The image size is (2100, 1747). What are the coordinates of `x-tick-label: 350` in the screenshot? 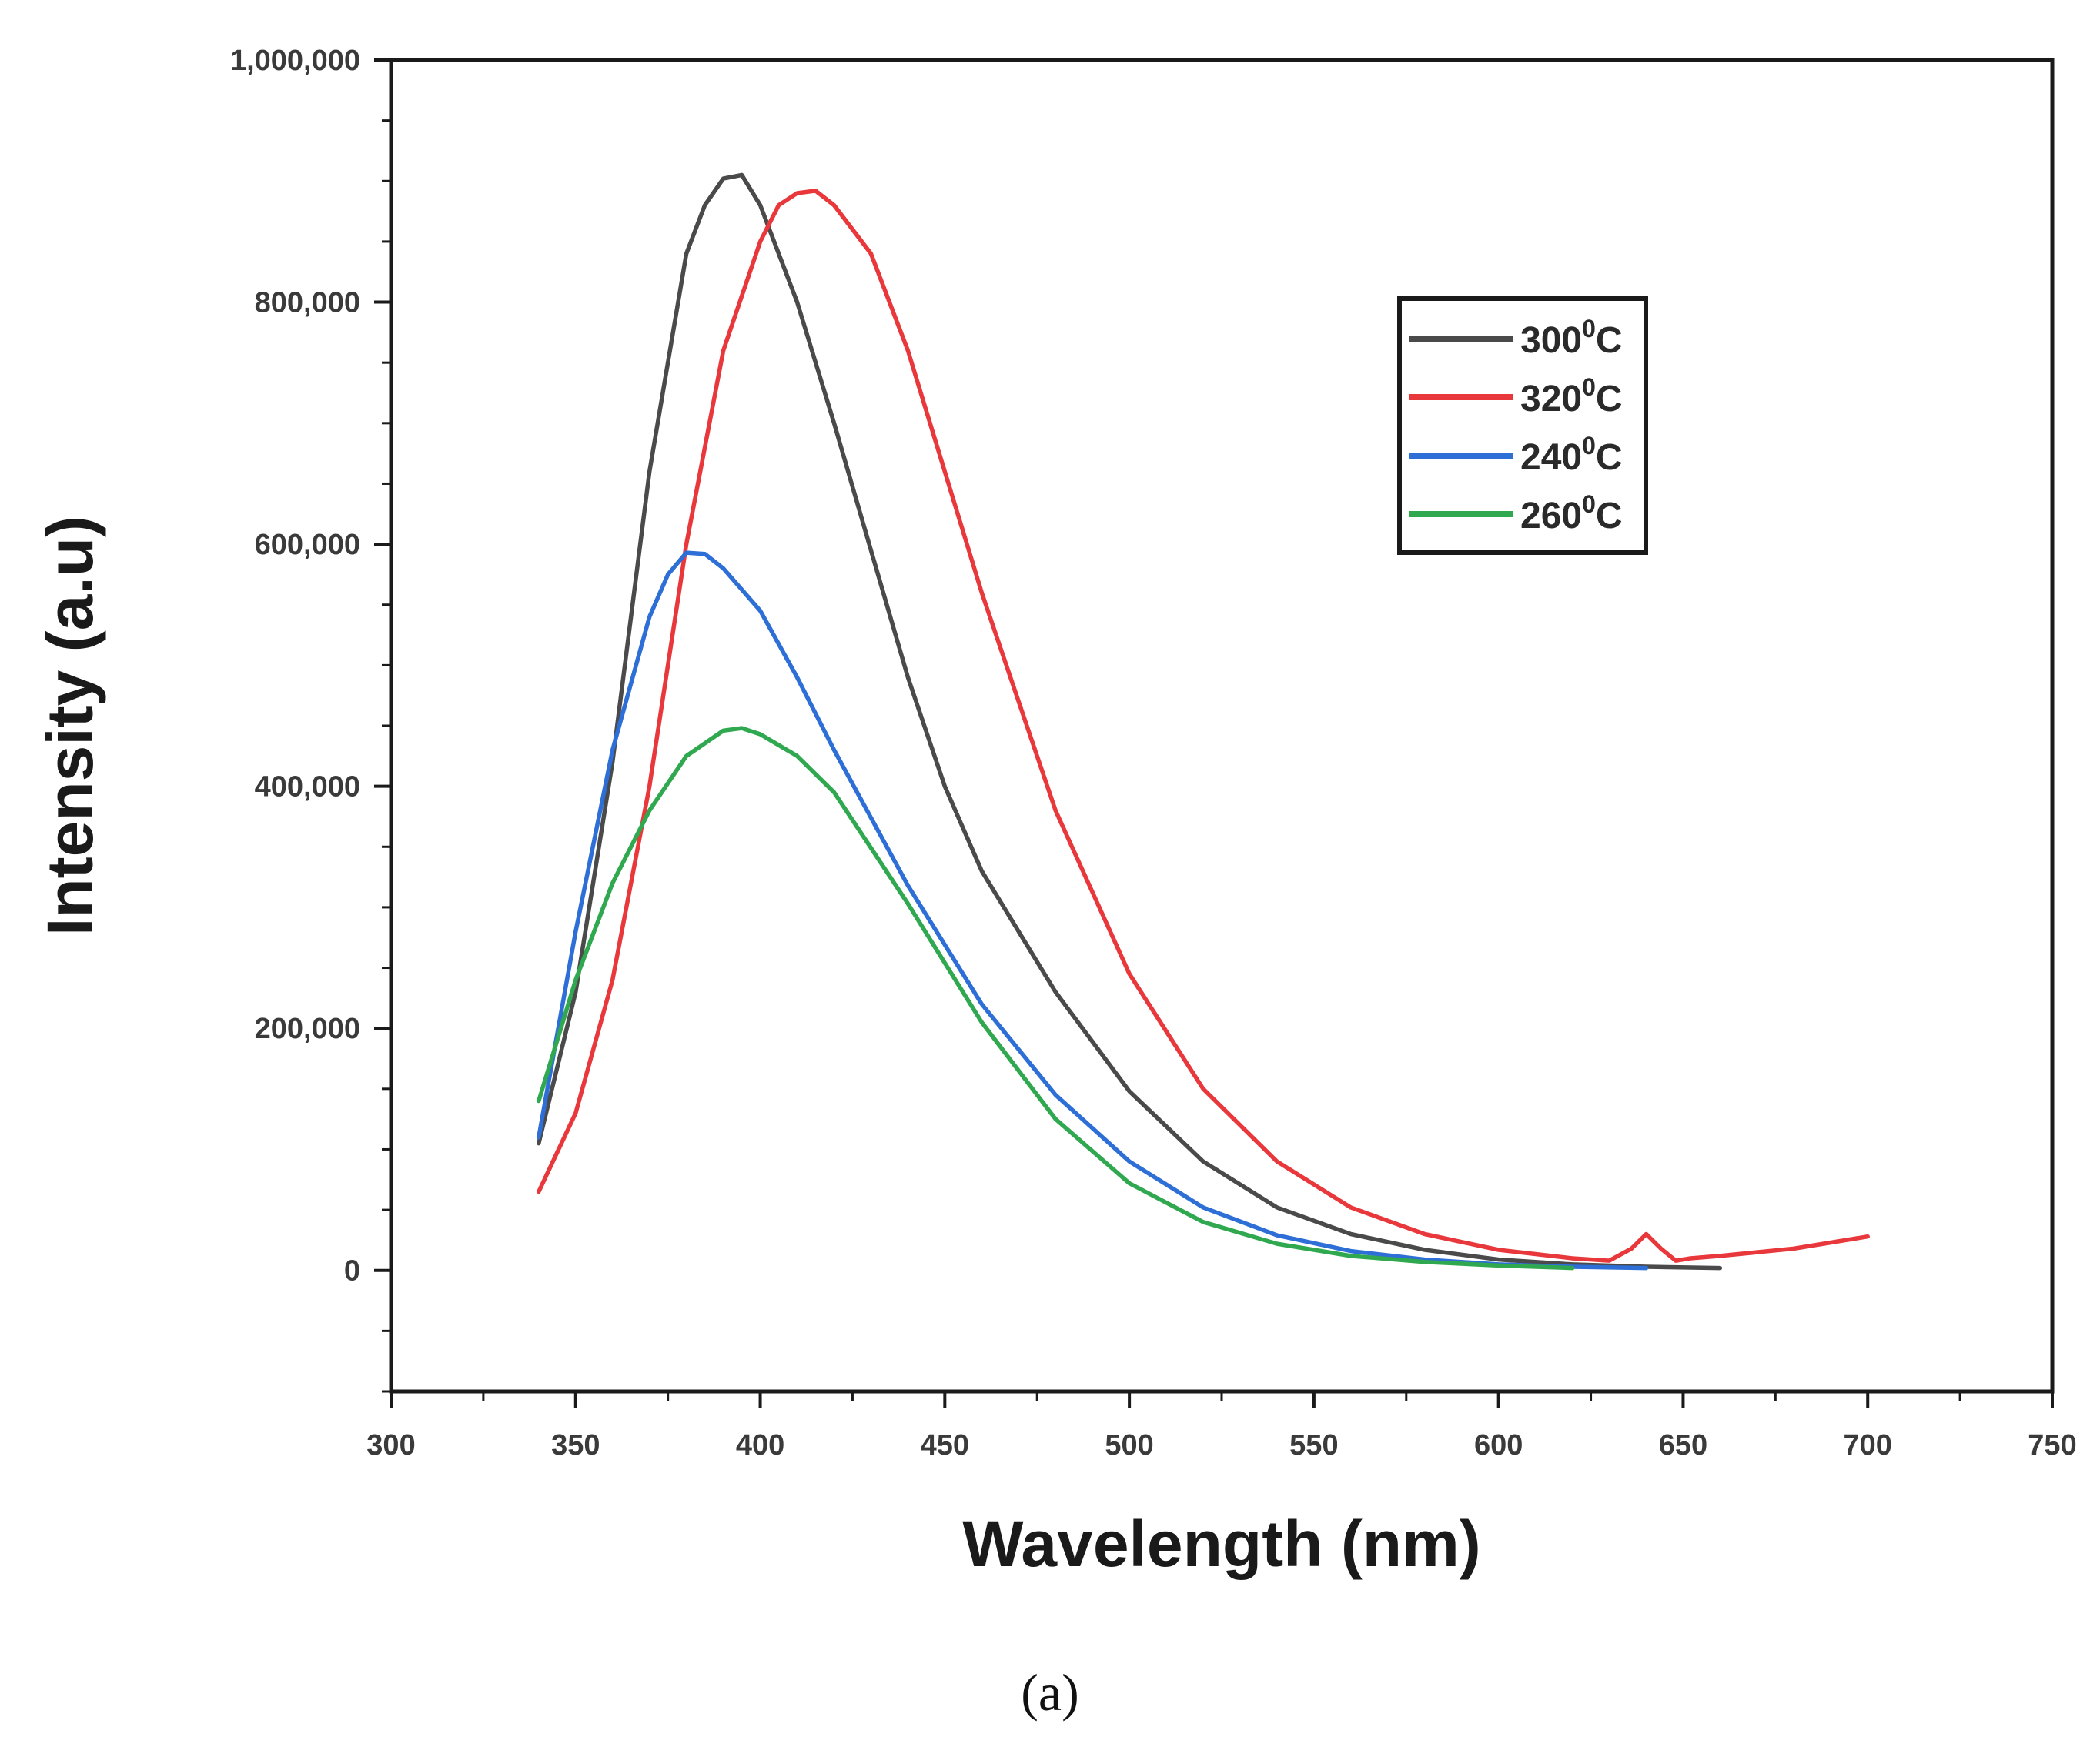 It's located at (575, 1445).